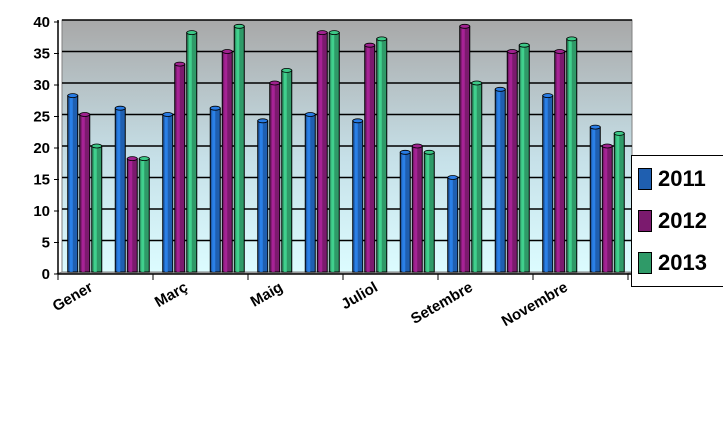 The width and height of the screenshot is (723, 423). Describe the element at coordinates (512, 51) in the screenshot. I see `bar-2012-Octubre-cap` at that location.